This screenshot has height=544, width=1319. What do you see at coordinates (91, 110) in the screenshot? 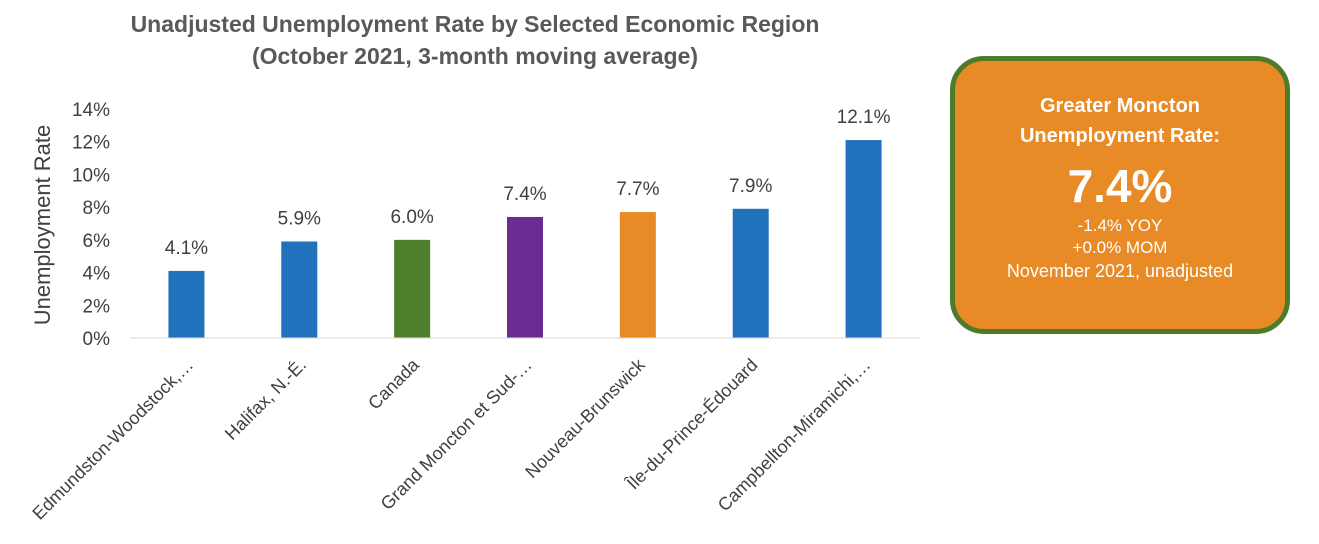
I see `y-tick-label: 14%` at bounding box center [91, 110].